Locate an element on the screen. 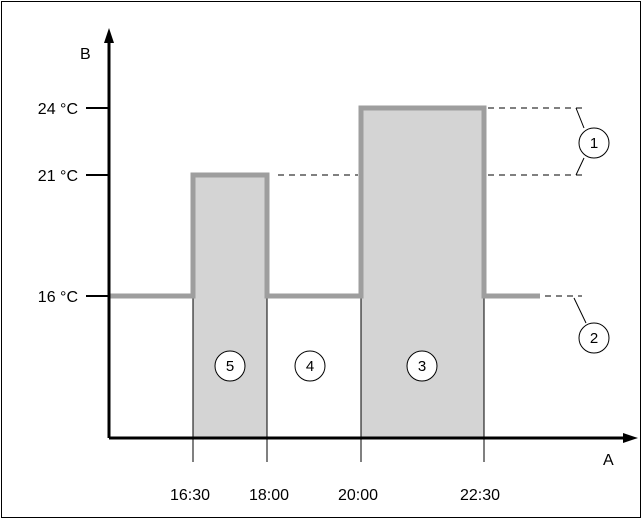 The width and height of the screenshot is (642, 519). callout-3: 3 is located at coordinates (422, 366).